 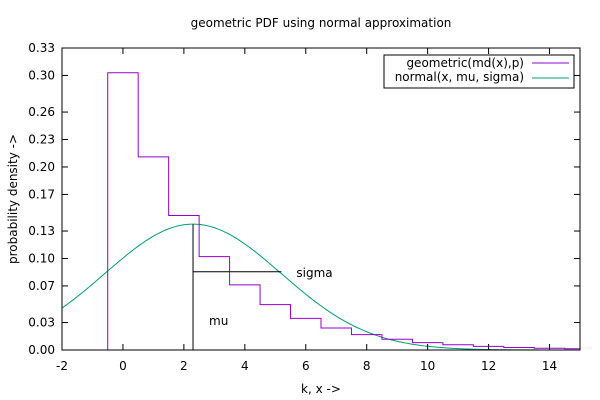 I want to click on mu-label: mu, so click(x=218, y=321).